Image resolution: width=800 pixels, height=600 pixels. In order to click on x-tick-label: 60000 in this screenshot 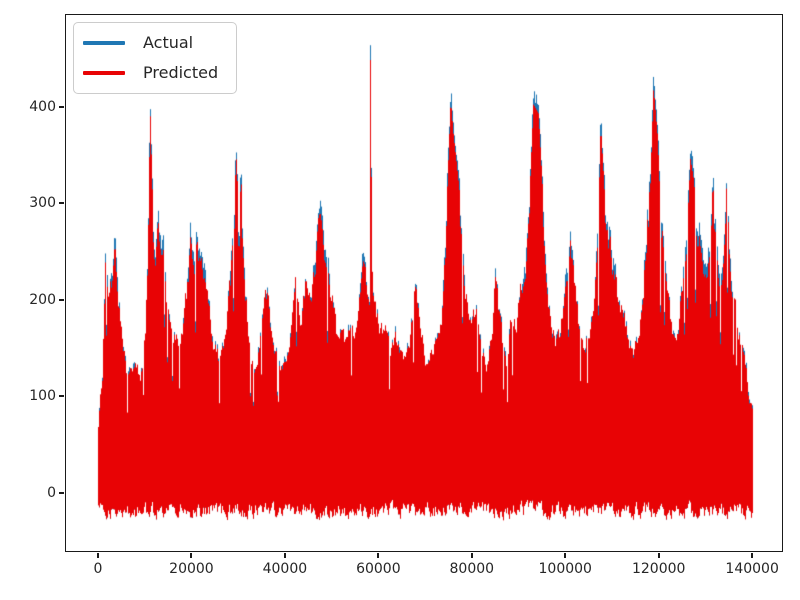, I will do `click(378, 569)`.